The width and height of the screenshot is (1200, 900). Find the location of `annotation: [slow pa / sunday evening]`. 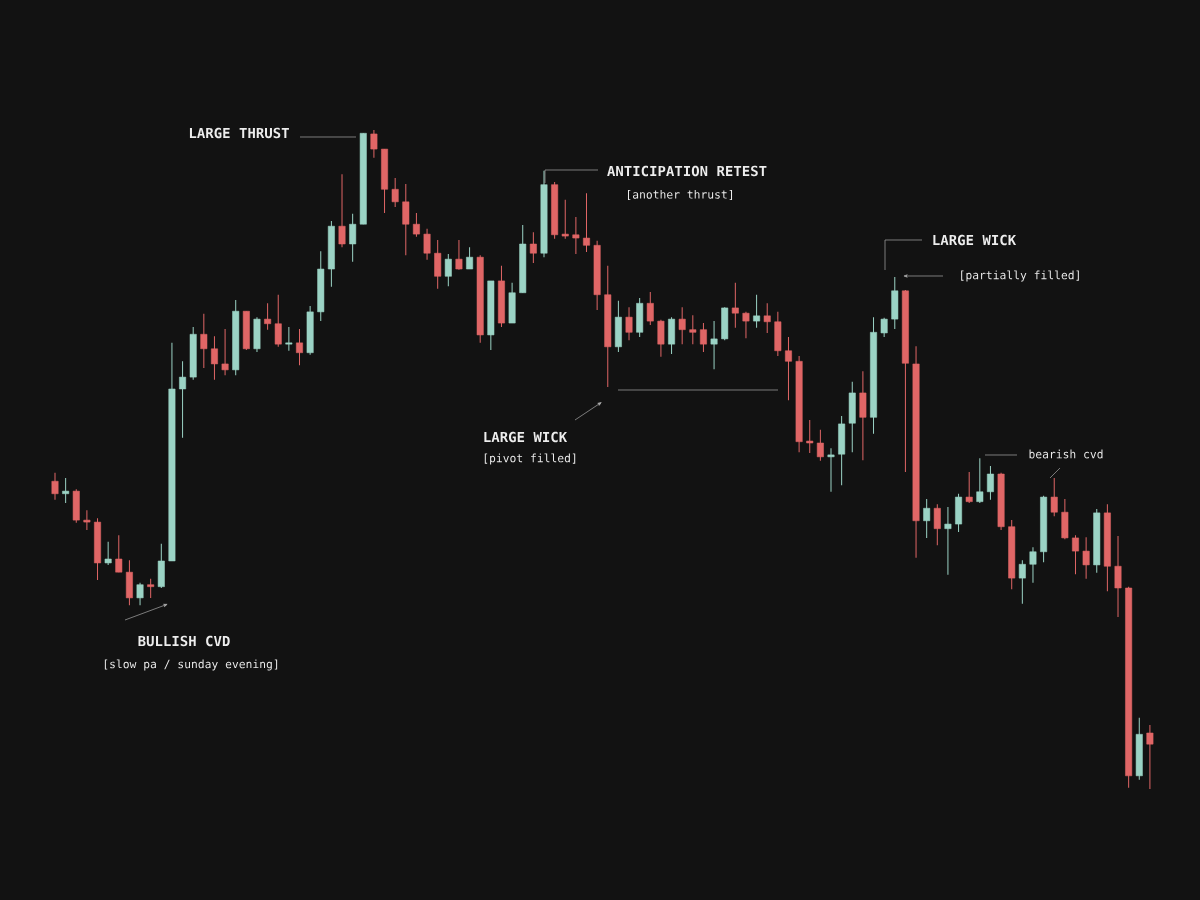

annotation: [slow pa / sunday evening] is located at coordinates (191, 665).